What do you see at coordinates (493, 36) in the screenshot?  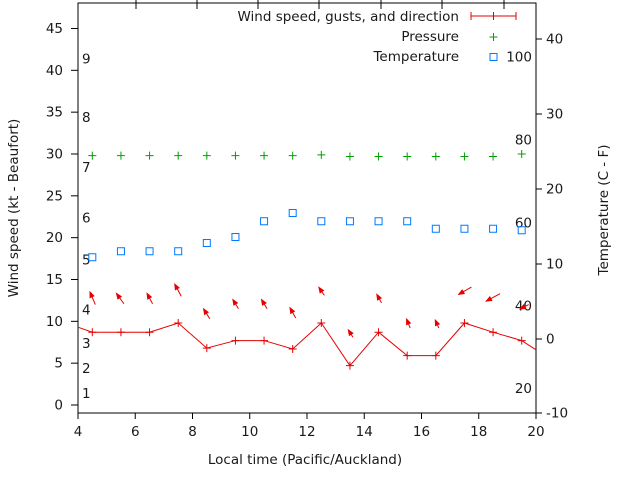 I see `legend-symbols` at bounding box center [493, 36].